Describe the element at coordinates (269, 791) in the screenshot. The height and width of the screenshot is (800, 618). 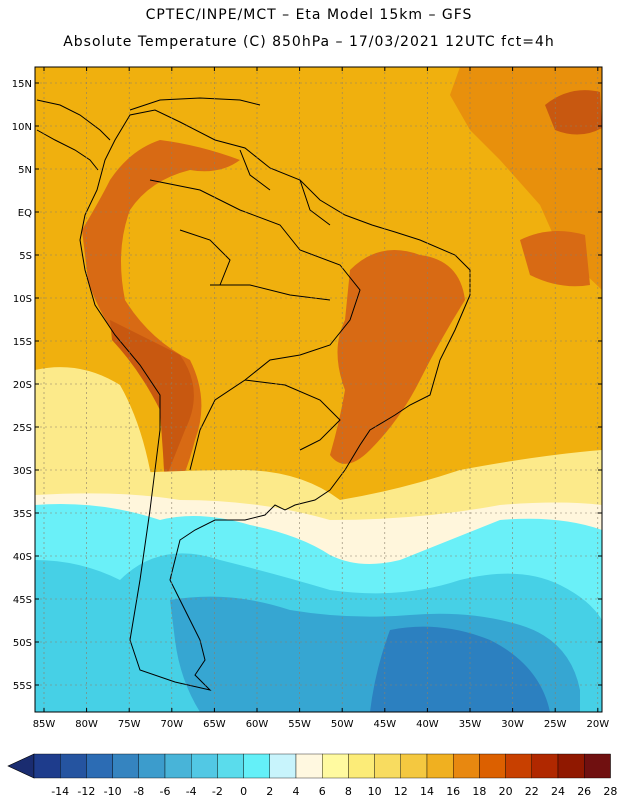
I see `colorbar-label: 2` at that location.